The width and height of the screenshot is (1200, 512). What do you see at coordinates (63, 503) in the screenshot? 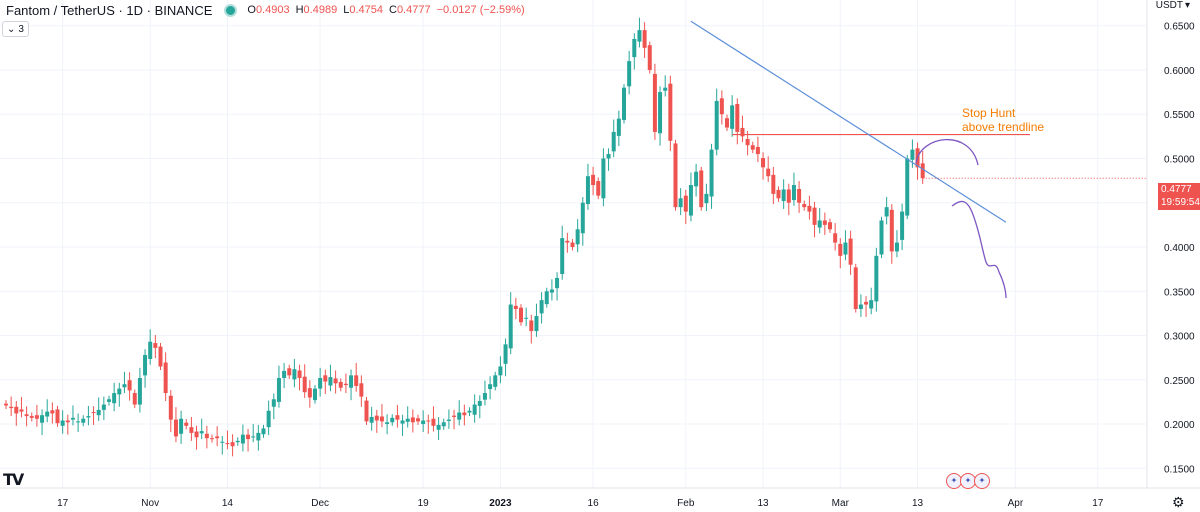
I see `time-tick-label: 17` at bounding box center [63, 503].